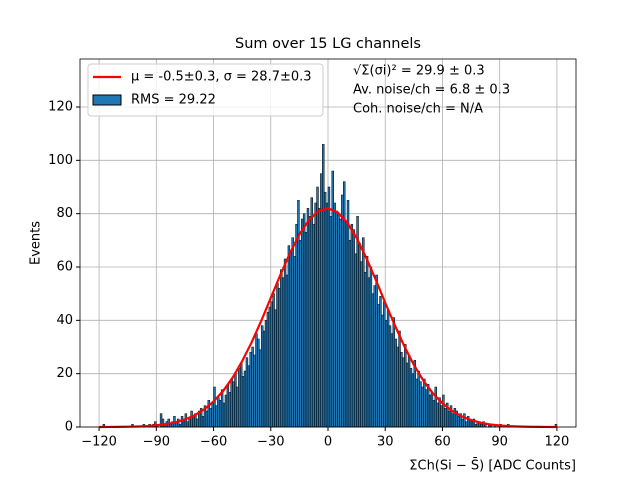  Describe the element at coordinates (60, 107) in the screenshot. I see `y-tick-label: 120` at that location.